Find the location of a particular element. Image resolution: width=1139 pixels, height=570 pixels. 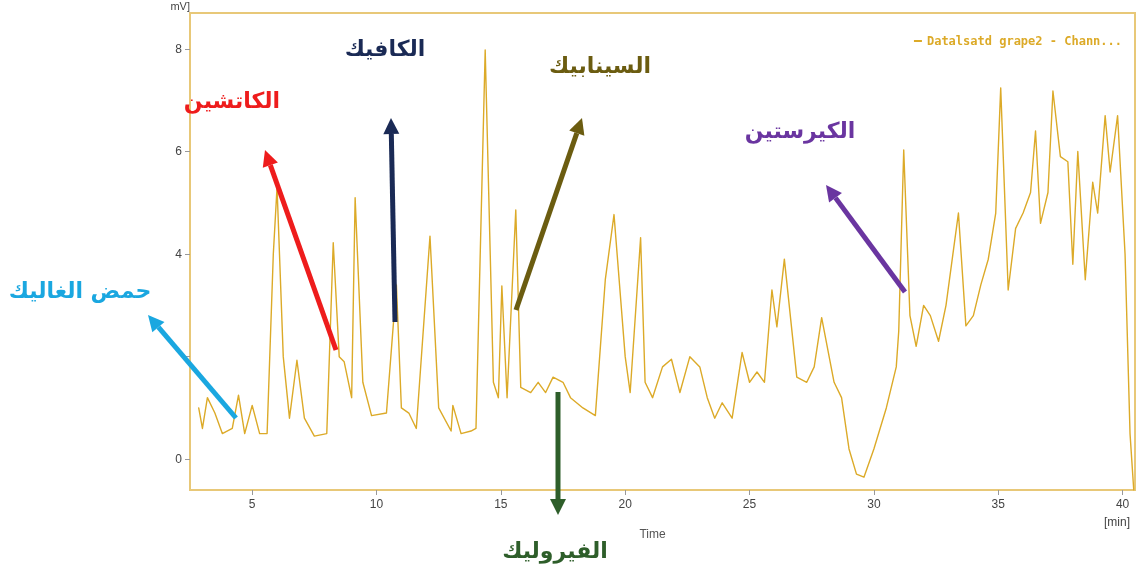

text: حمض الغاليك is located at coordinates (80, 290).